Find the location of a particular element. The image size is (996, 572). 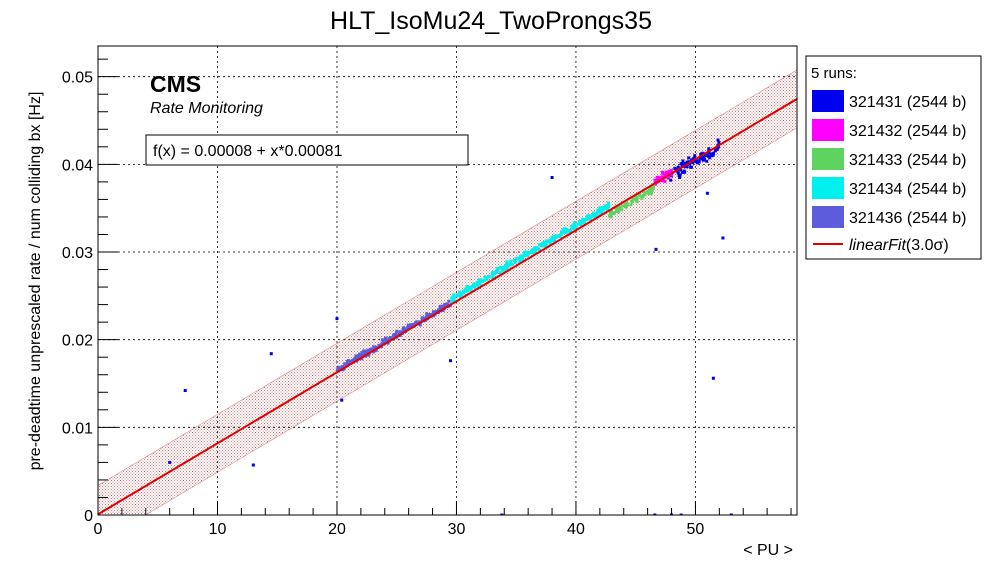

y-tick-label: 0.05 is located at coordinates (77, 78).